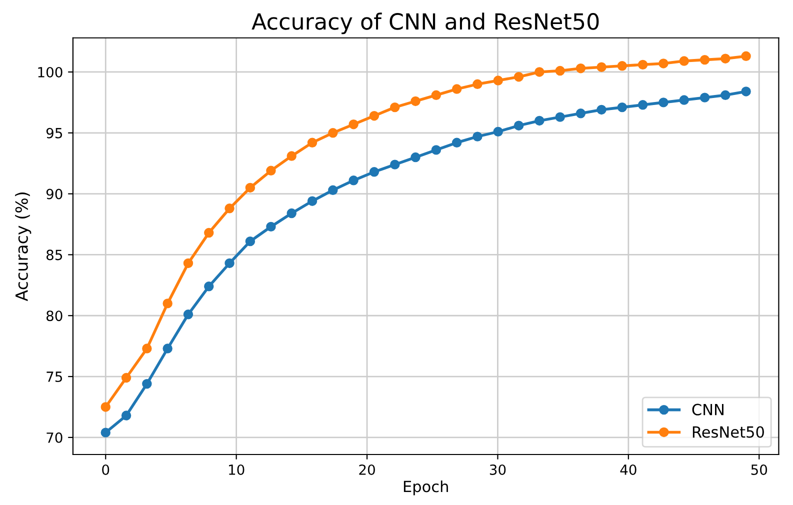  I want to click on x-tick-label: 50, so click(759, 469).